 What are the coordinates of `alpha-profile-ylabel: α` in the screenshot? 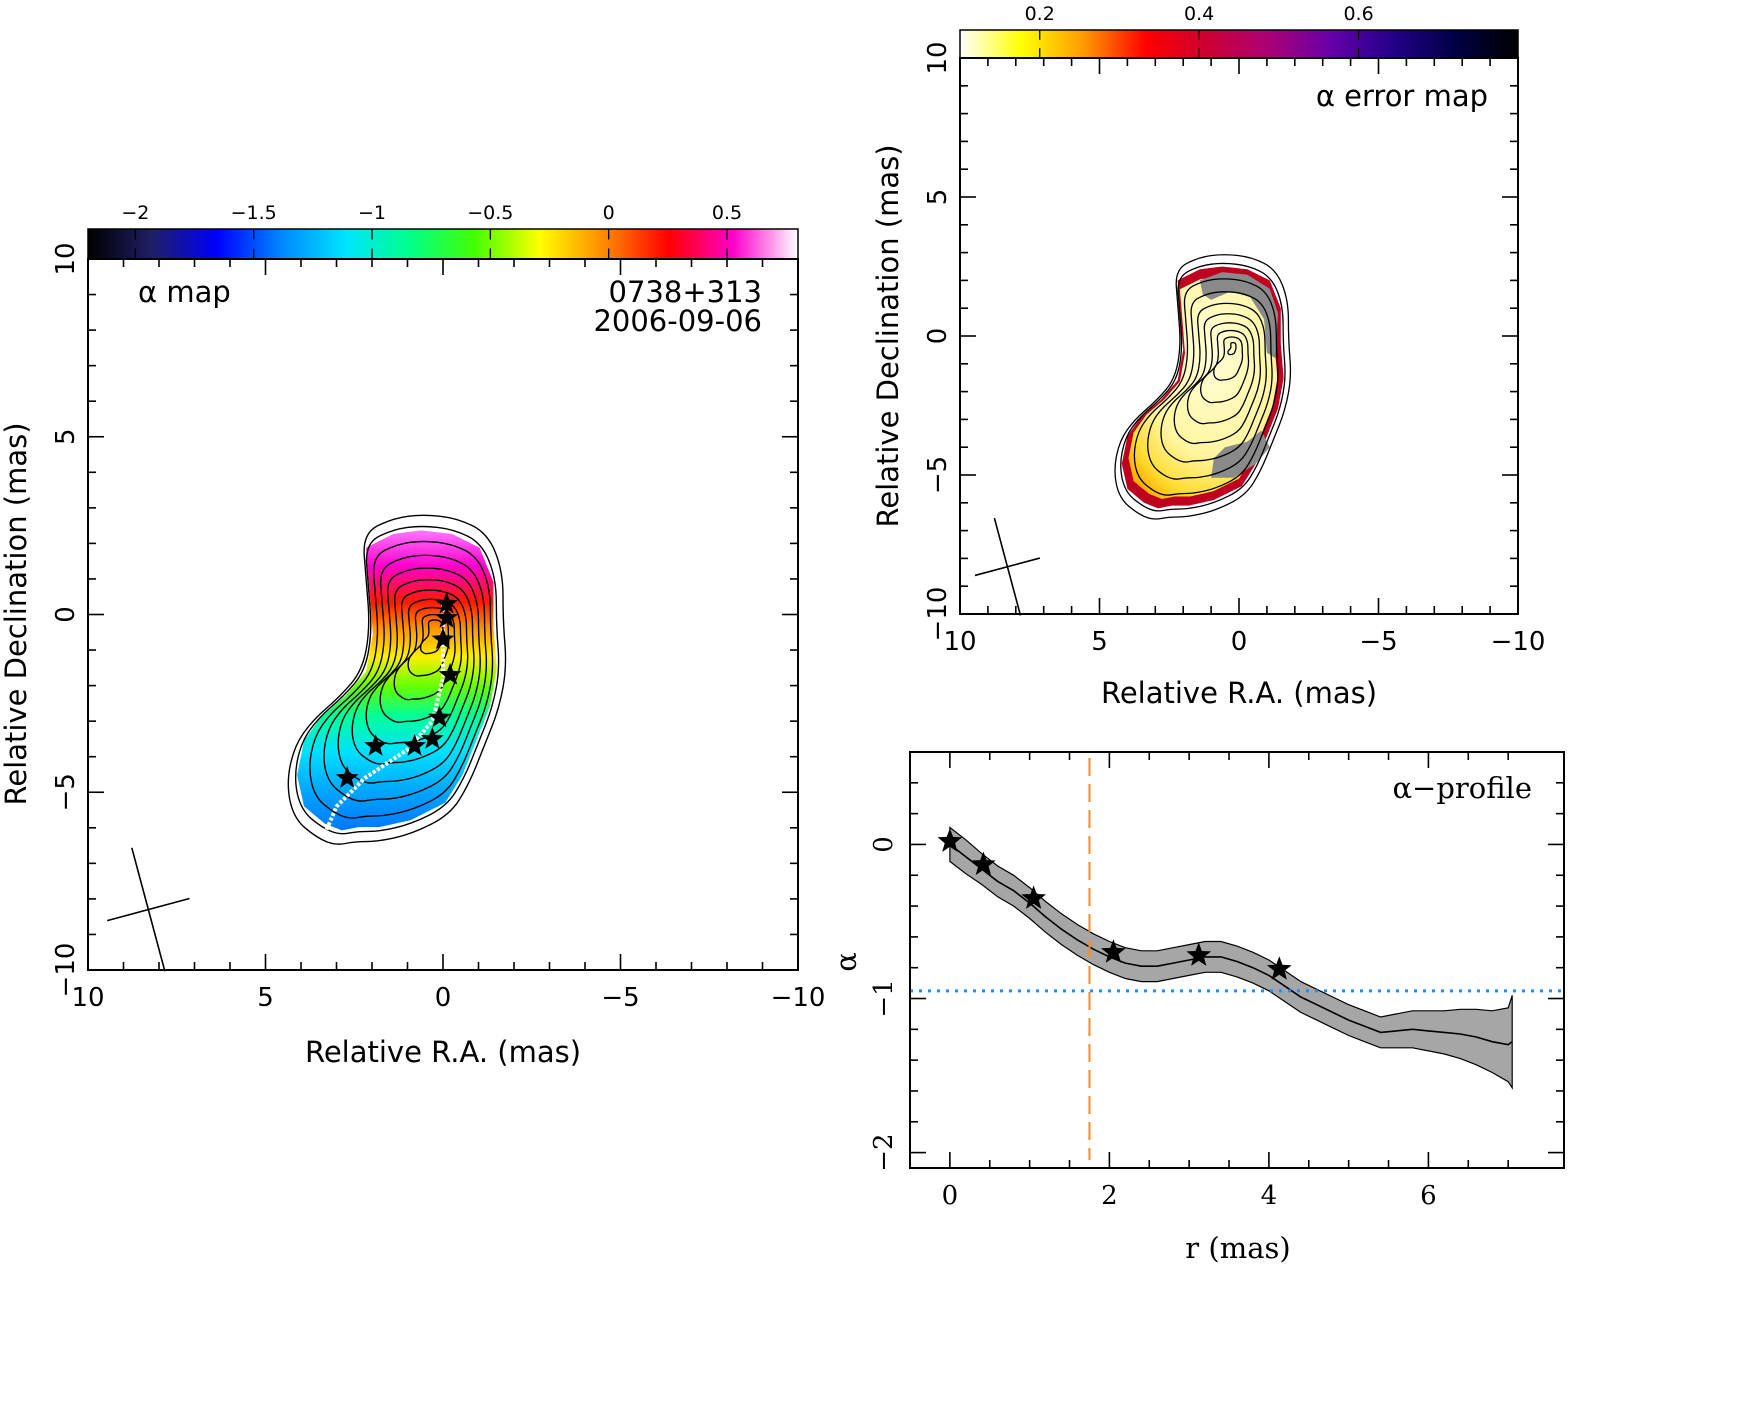 It's located at (846, 962).